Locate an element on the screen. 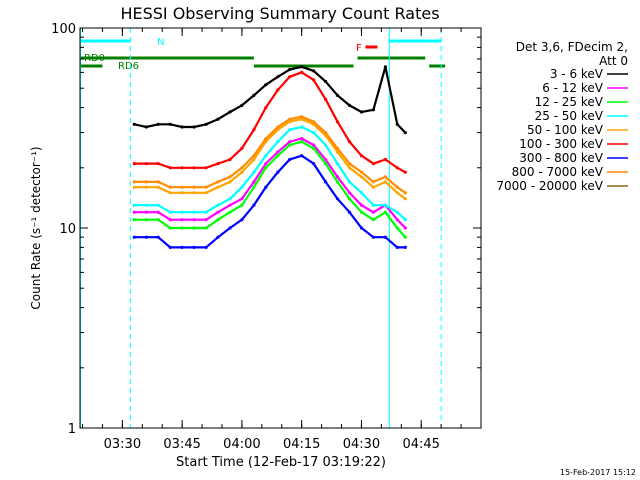  flag-bar-label: RD0 is located at coordinates (94, 58).